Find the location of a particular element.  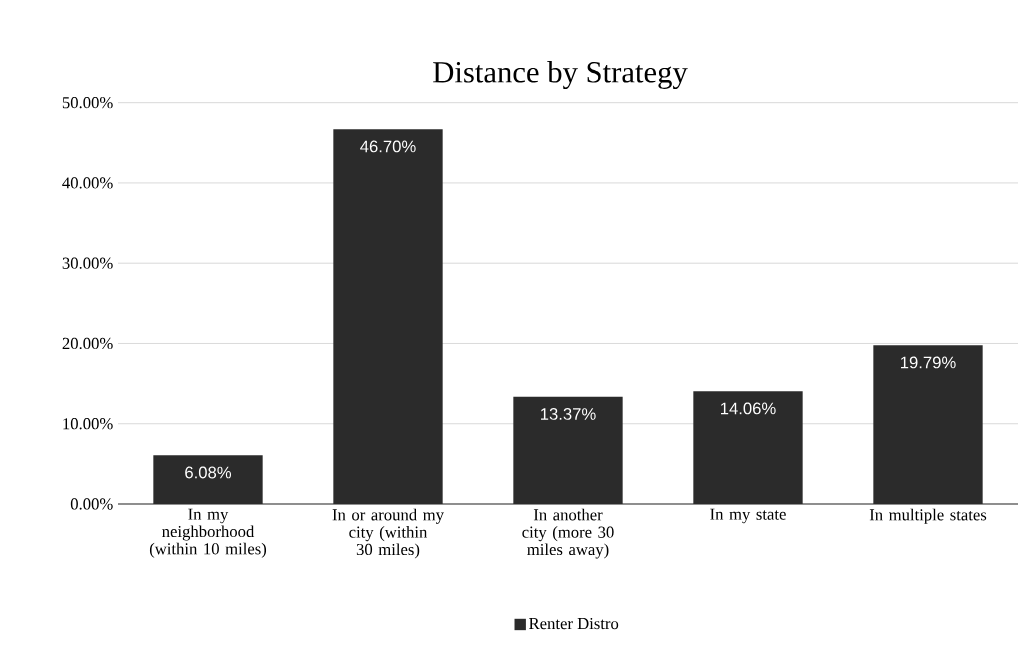

y-tick-label: 0.00% is located at coordinates (91, 504).